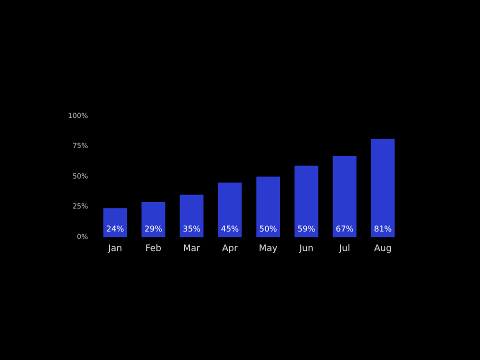  I want to click on data-label: 67%, so click(345, 229).